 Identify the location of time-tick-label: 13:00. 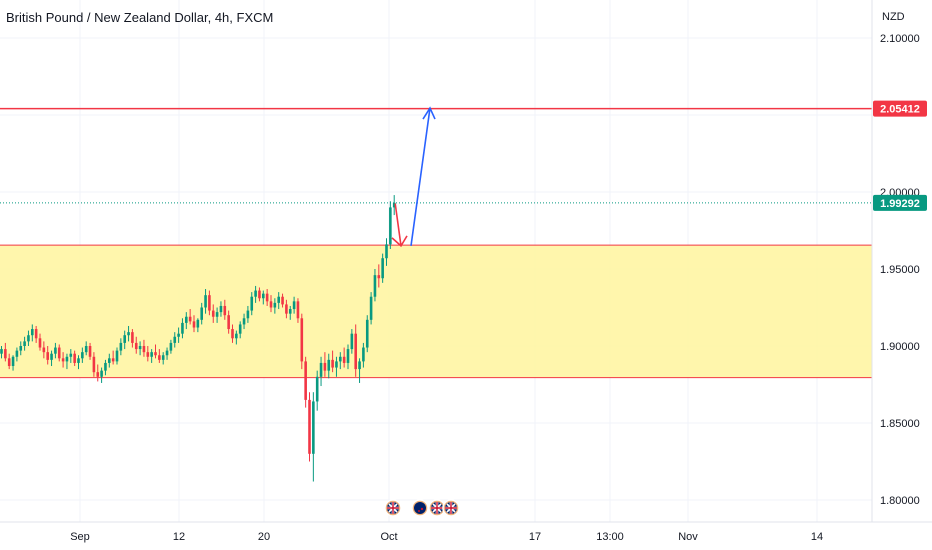
(610, 537).